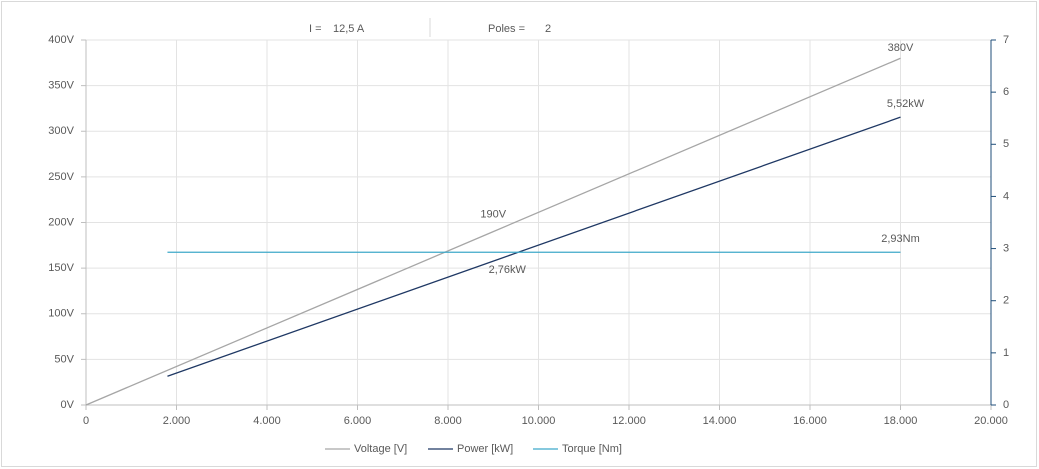 Image resolution: width=1039 pixels, height=469 pixels. Describe the element at coordinates (68, 405) in the screenshot. I see `y-tick-label: 0V` at that location.